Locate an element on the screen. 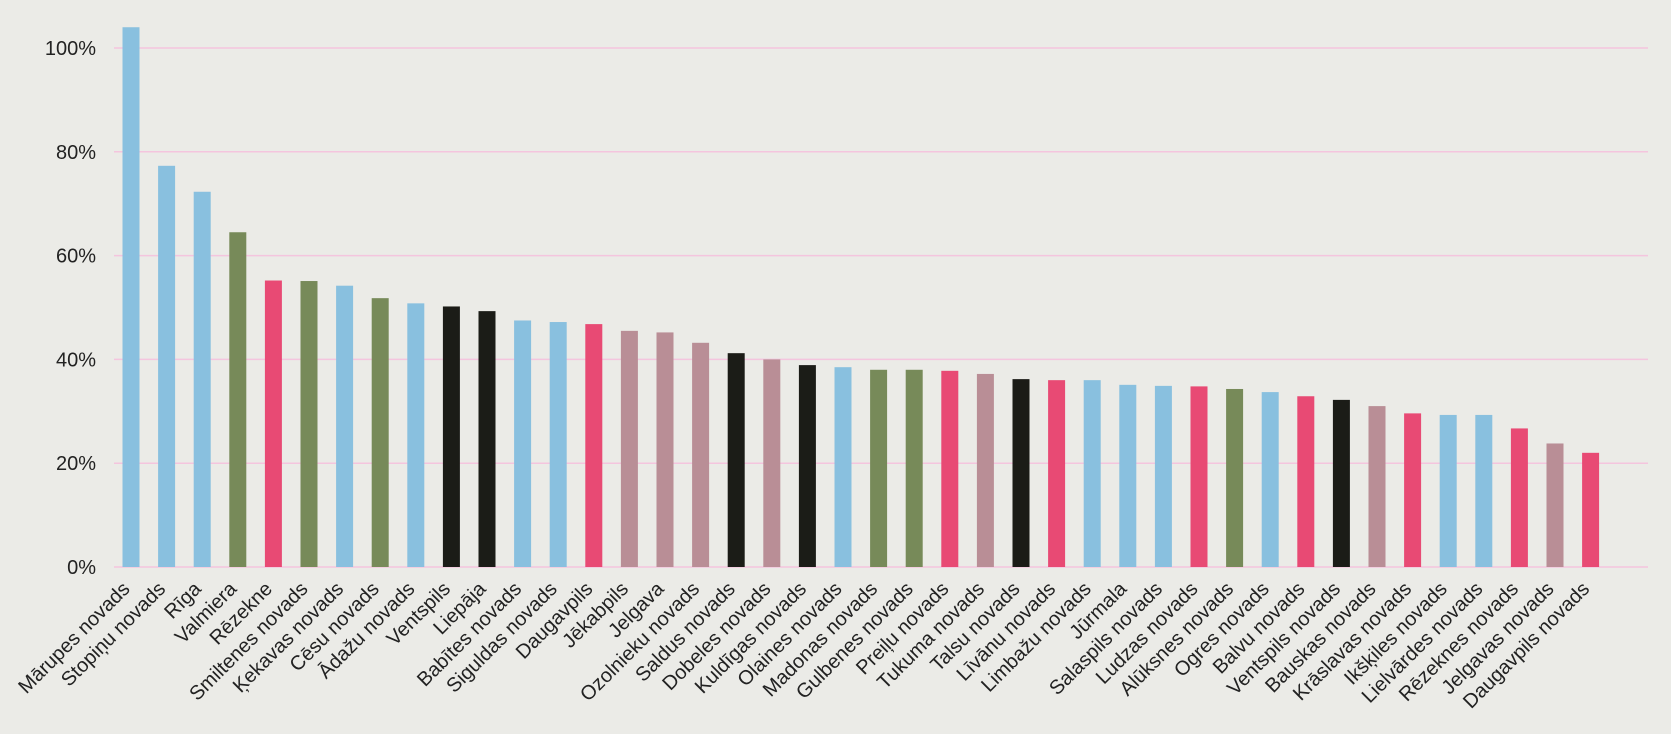 The image size is (1671, 734). y-axis-tick-labels: 0% 20% 40% 60% 80% 100% is located at coordinates (70, 308).